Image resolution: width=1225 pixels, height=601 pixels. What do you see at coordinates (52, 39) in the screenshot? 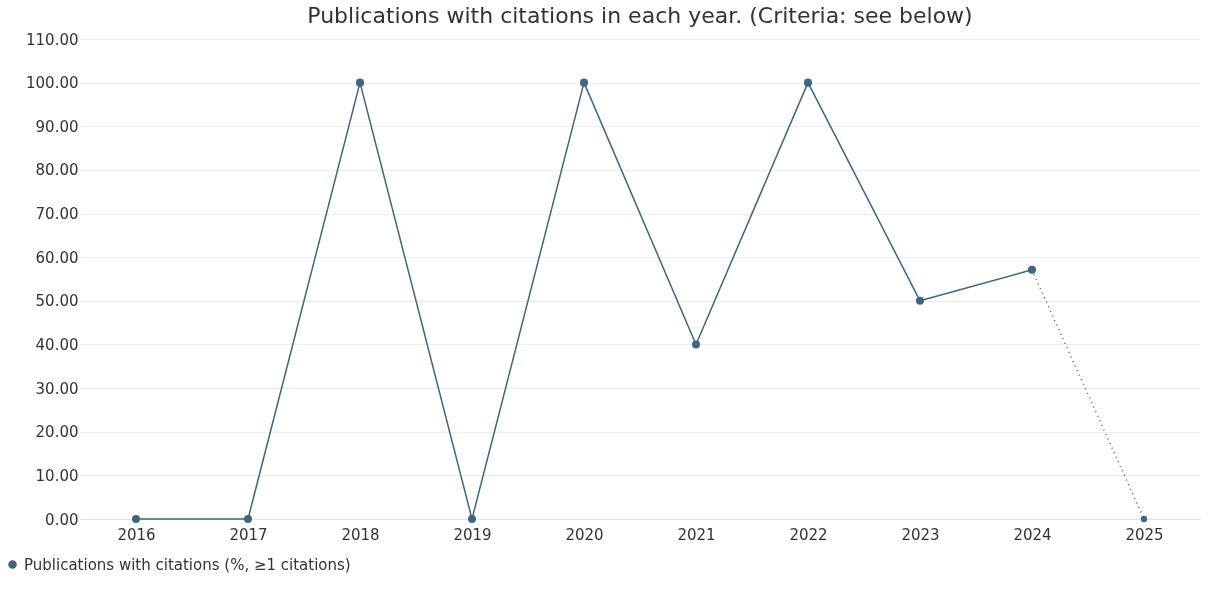
I see `y-tick-label: 110.00` at bounding box center [52, 39].